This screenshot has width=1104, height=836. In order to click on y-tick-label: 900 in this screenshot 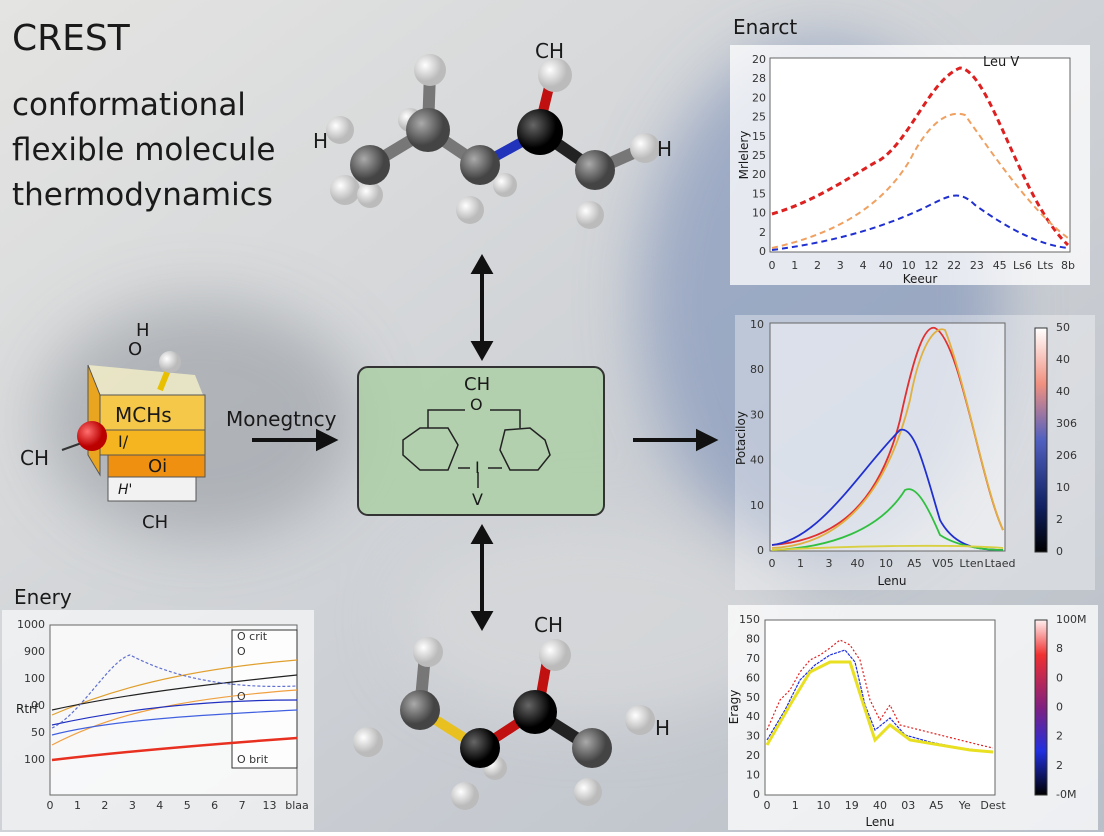, I will do `click(34, 651)`.